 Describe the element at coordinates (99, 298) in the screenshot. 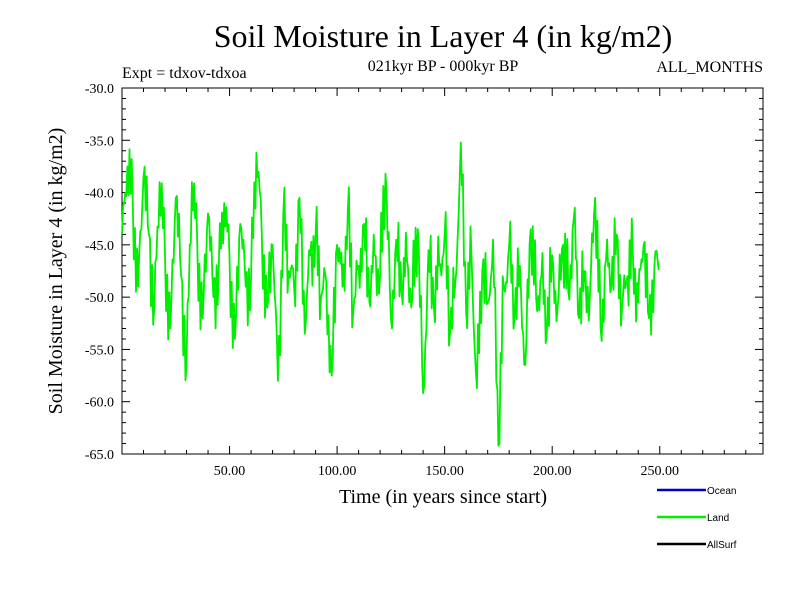

I see `y-tick-label: -50.0` at that location.